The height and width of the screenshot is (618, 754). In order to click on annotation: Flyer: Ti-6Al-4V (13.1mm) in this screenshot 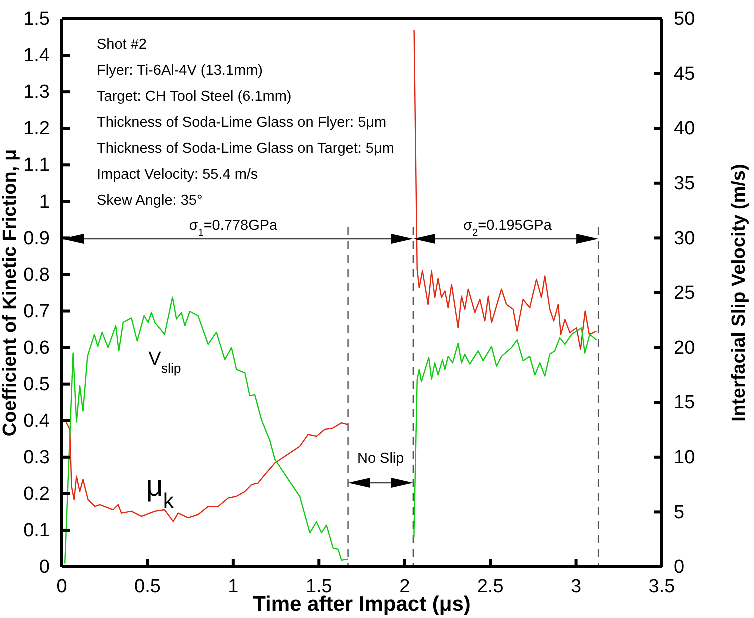, I will do `click(180, 71)`.